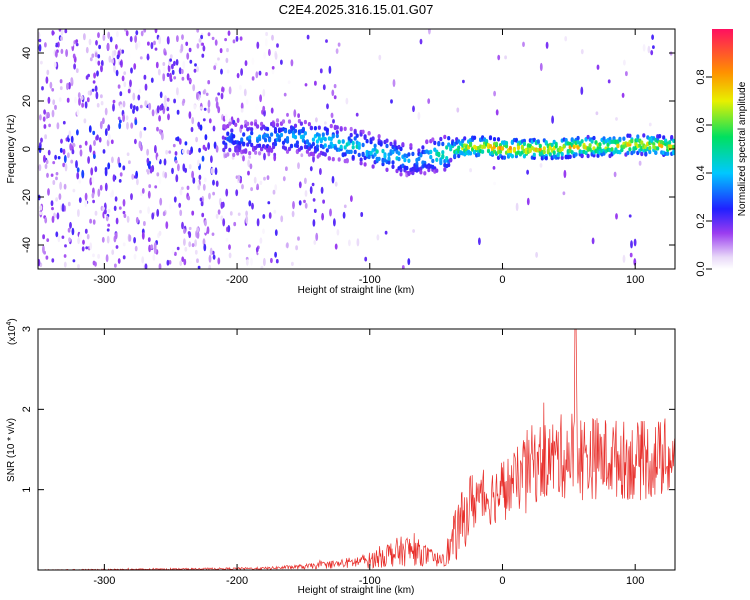  I want to click on snr-multiplier-base: (x10, so click(12, 335).